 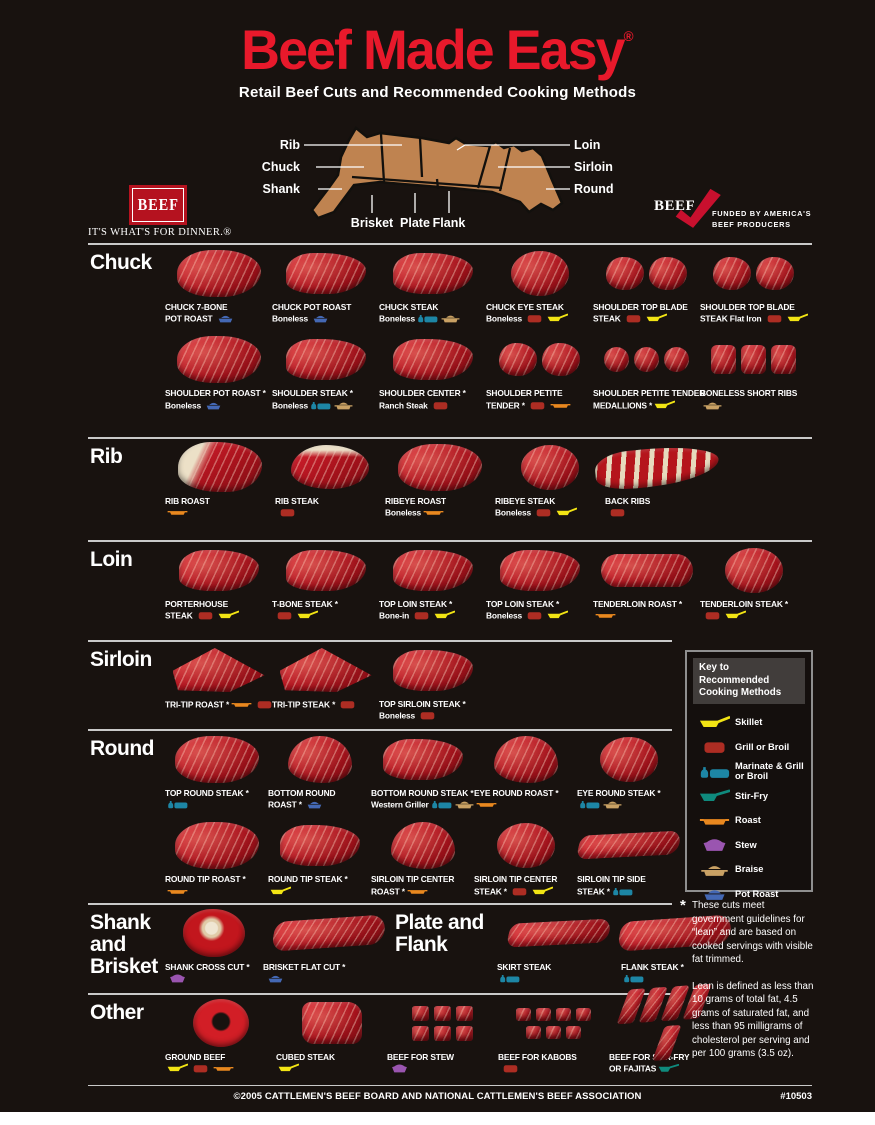 I want to click on cut-label-line: SHOULDER STEAK *, so click(x=312, y=393).